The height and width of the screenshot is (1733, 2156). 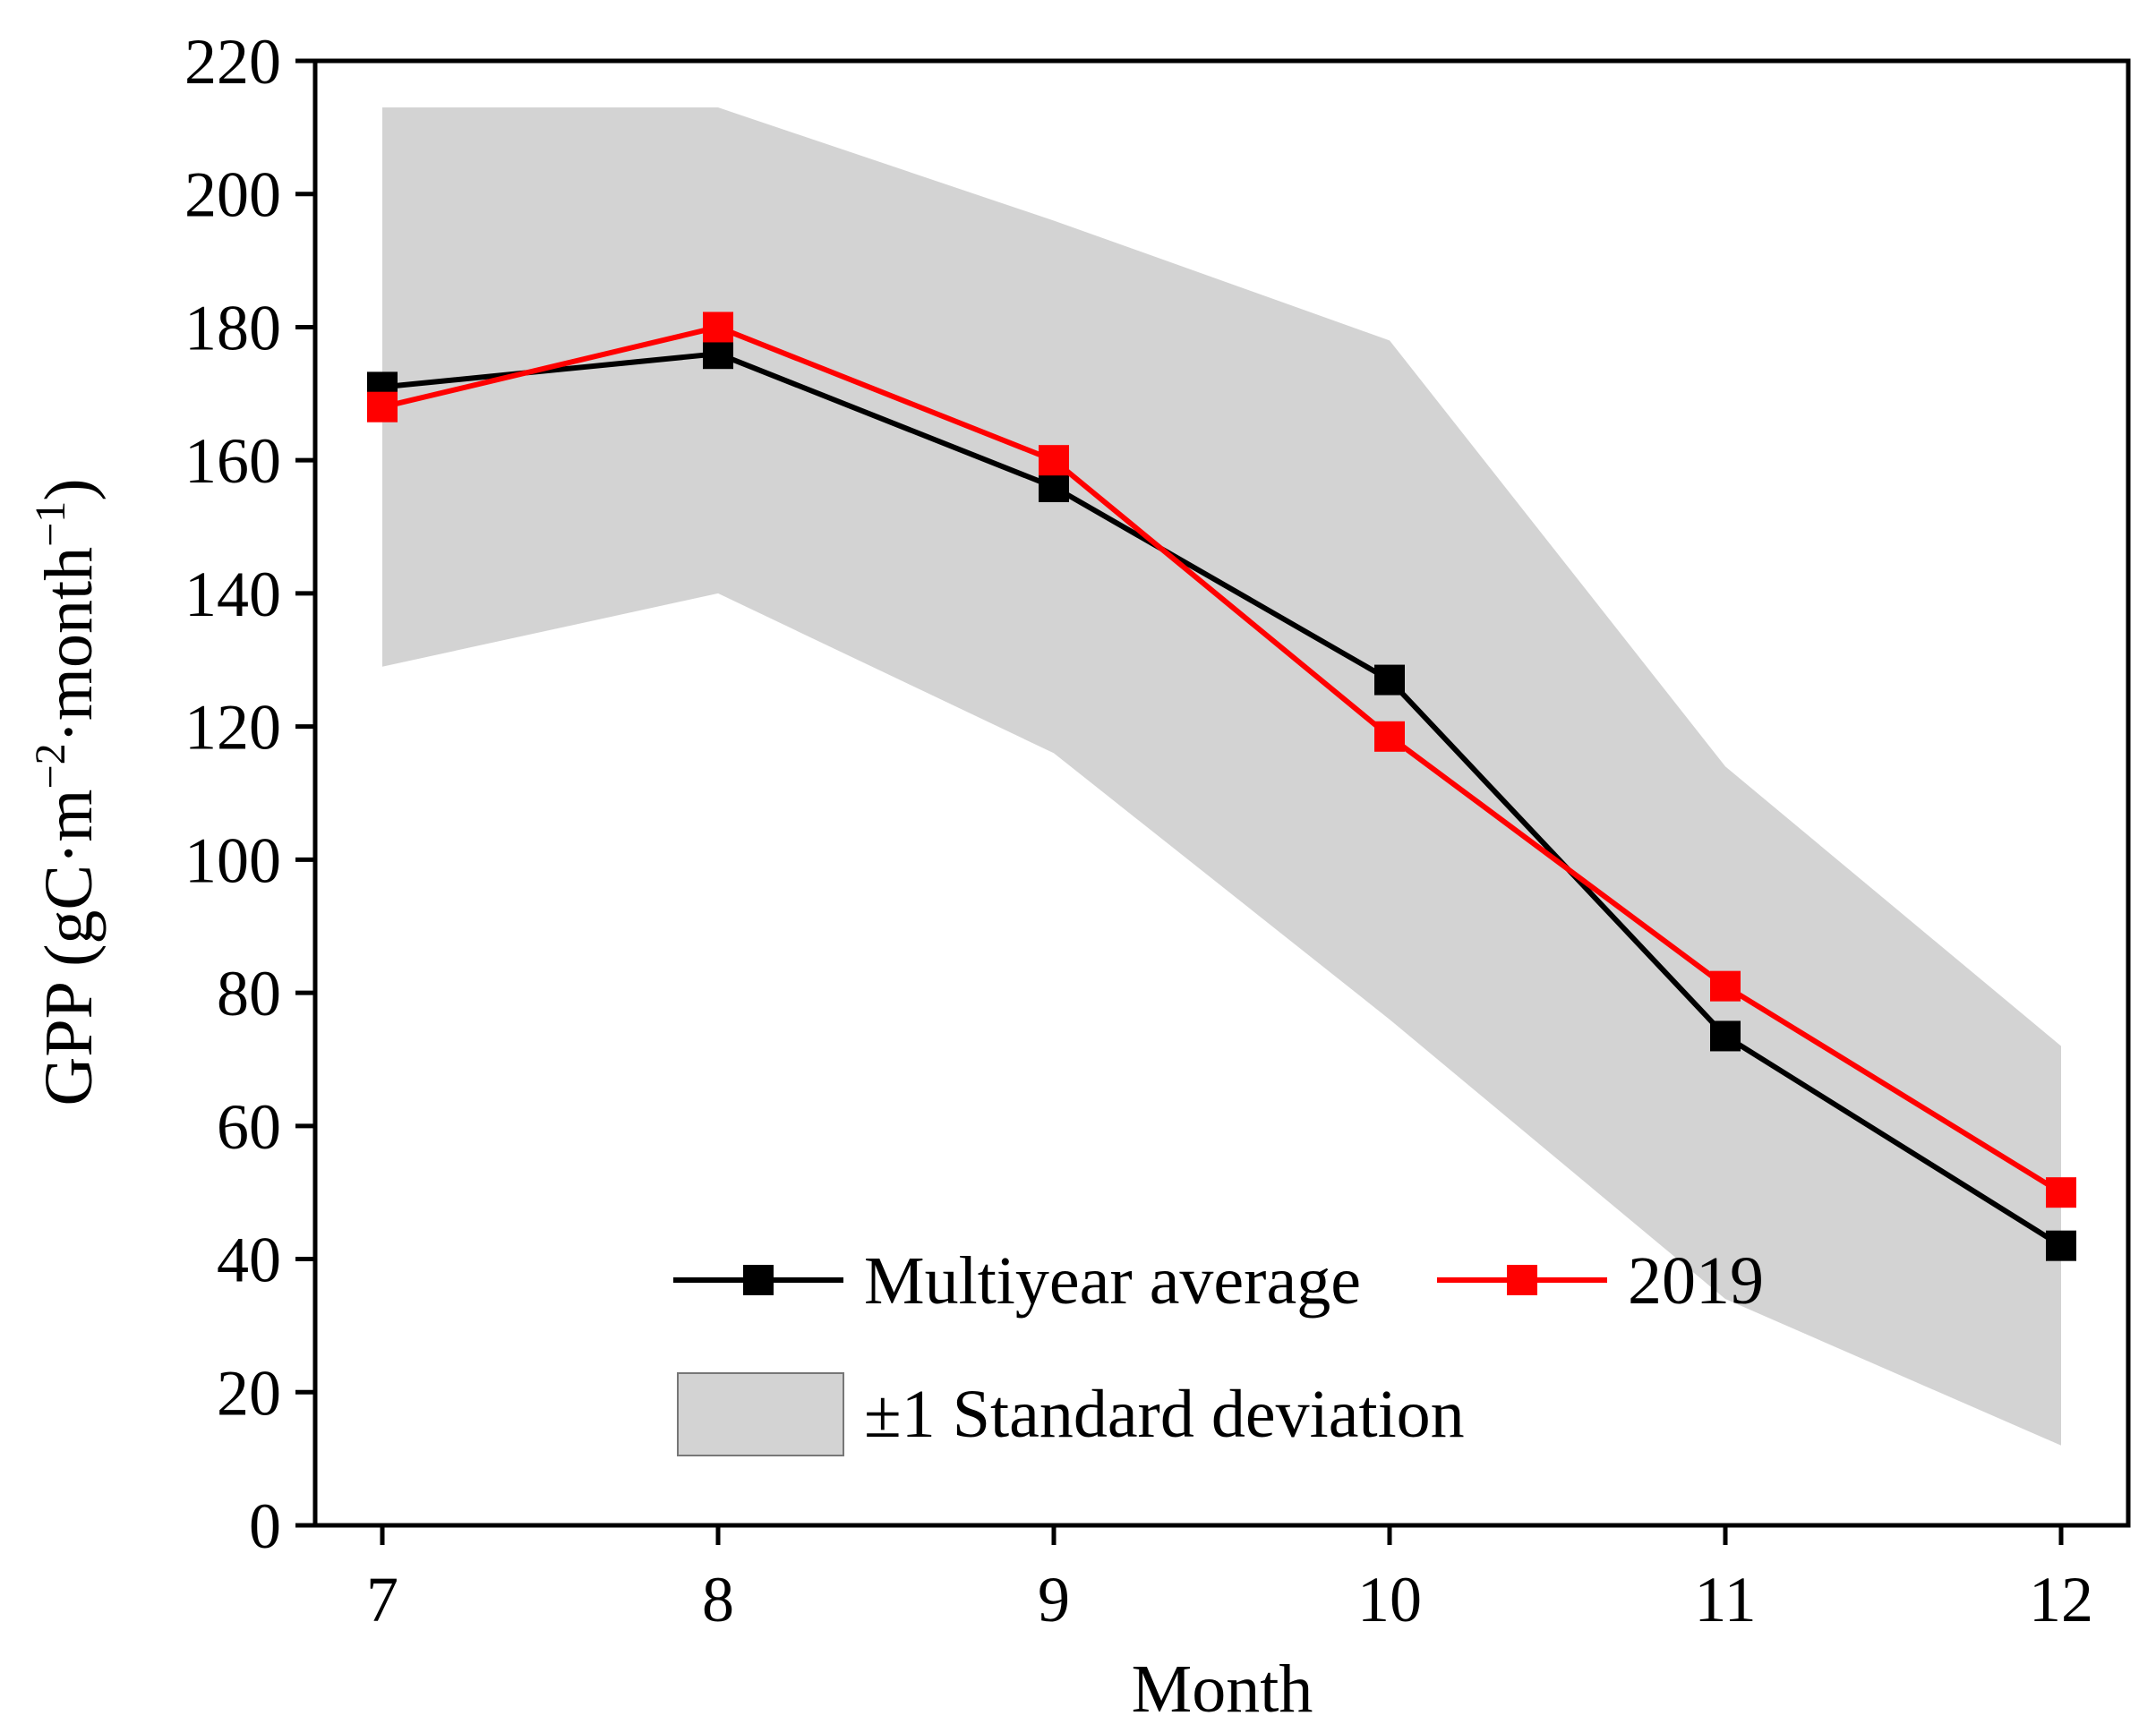 I want to click on y-axis-title: GPP (gC·m−2·month−1), so click(x=67, y=792).